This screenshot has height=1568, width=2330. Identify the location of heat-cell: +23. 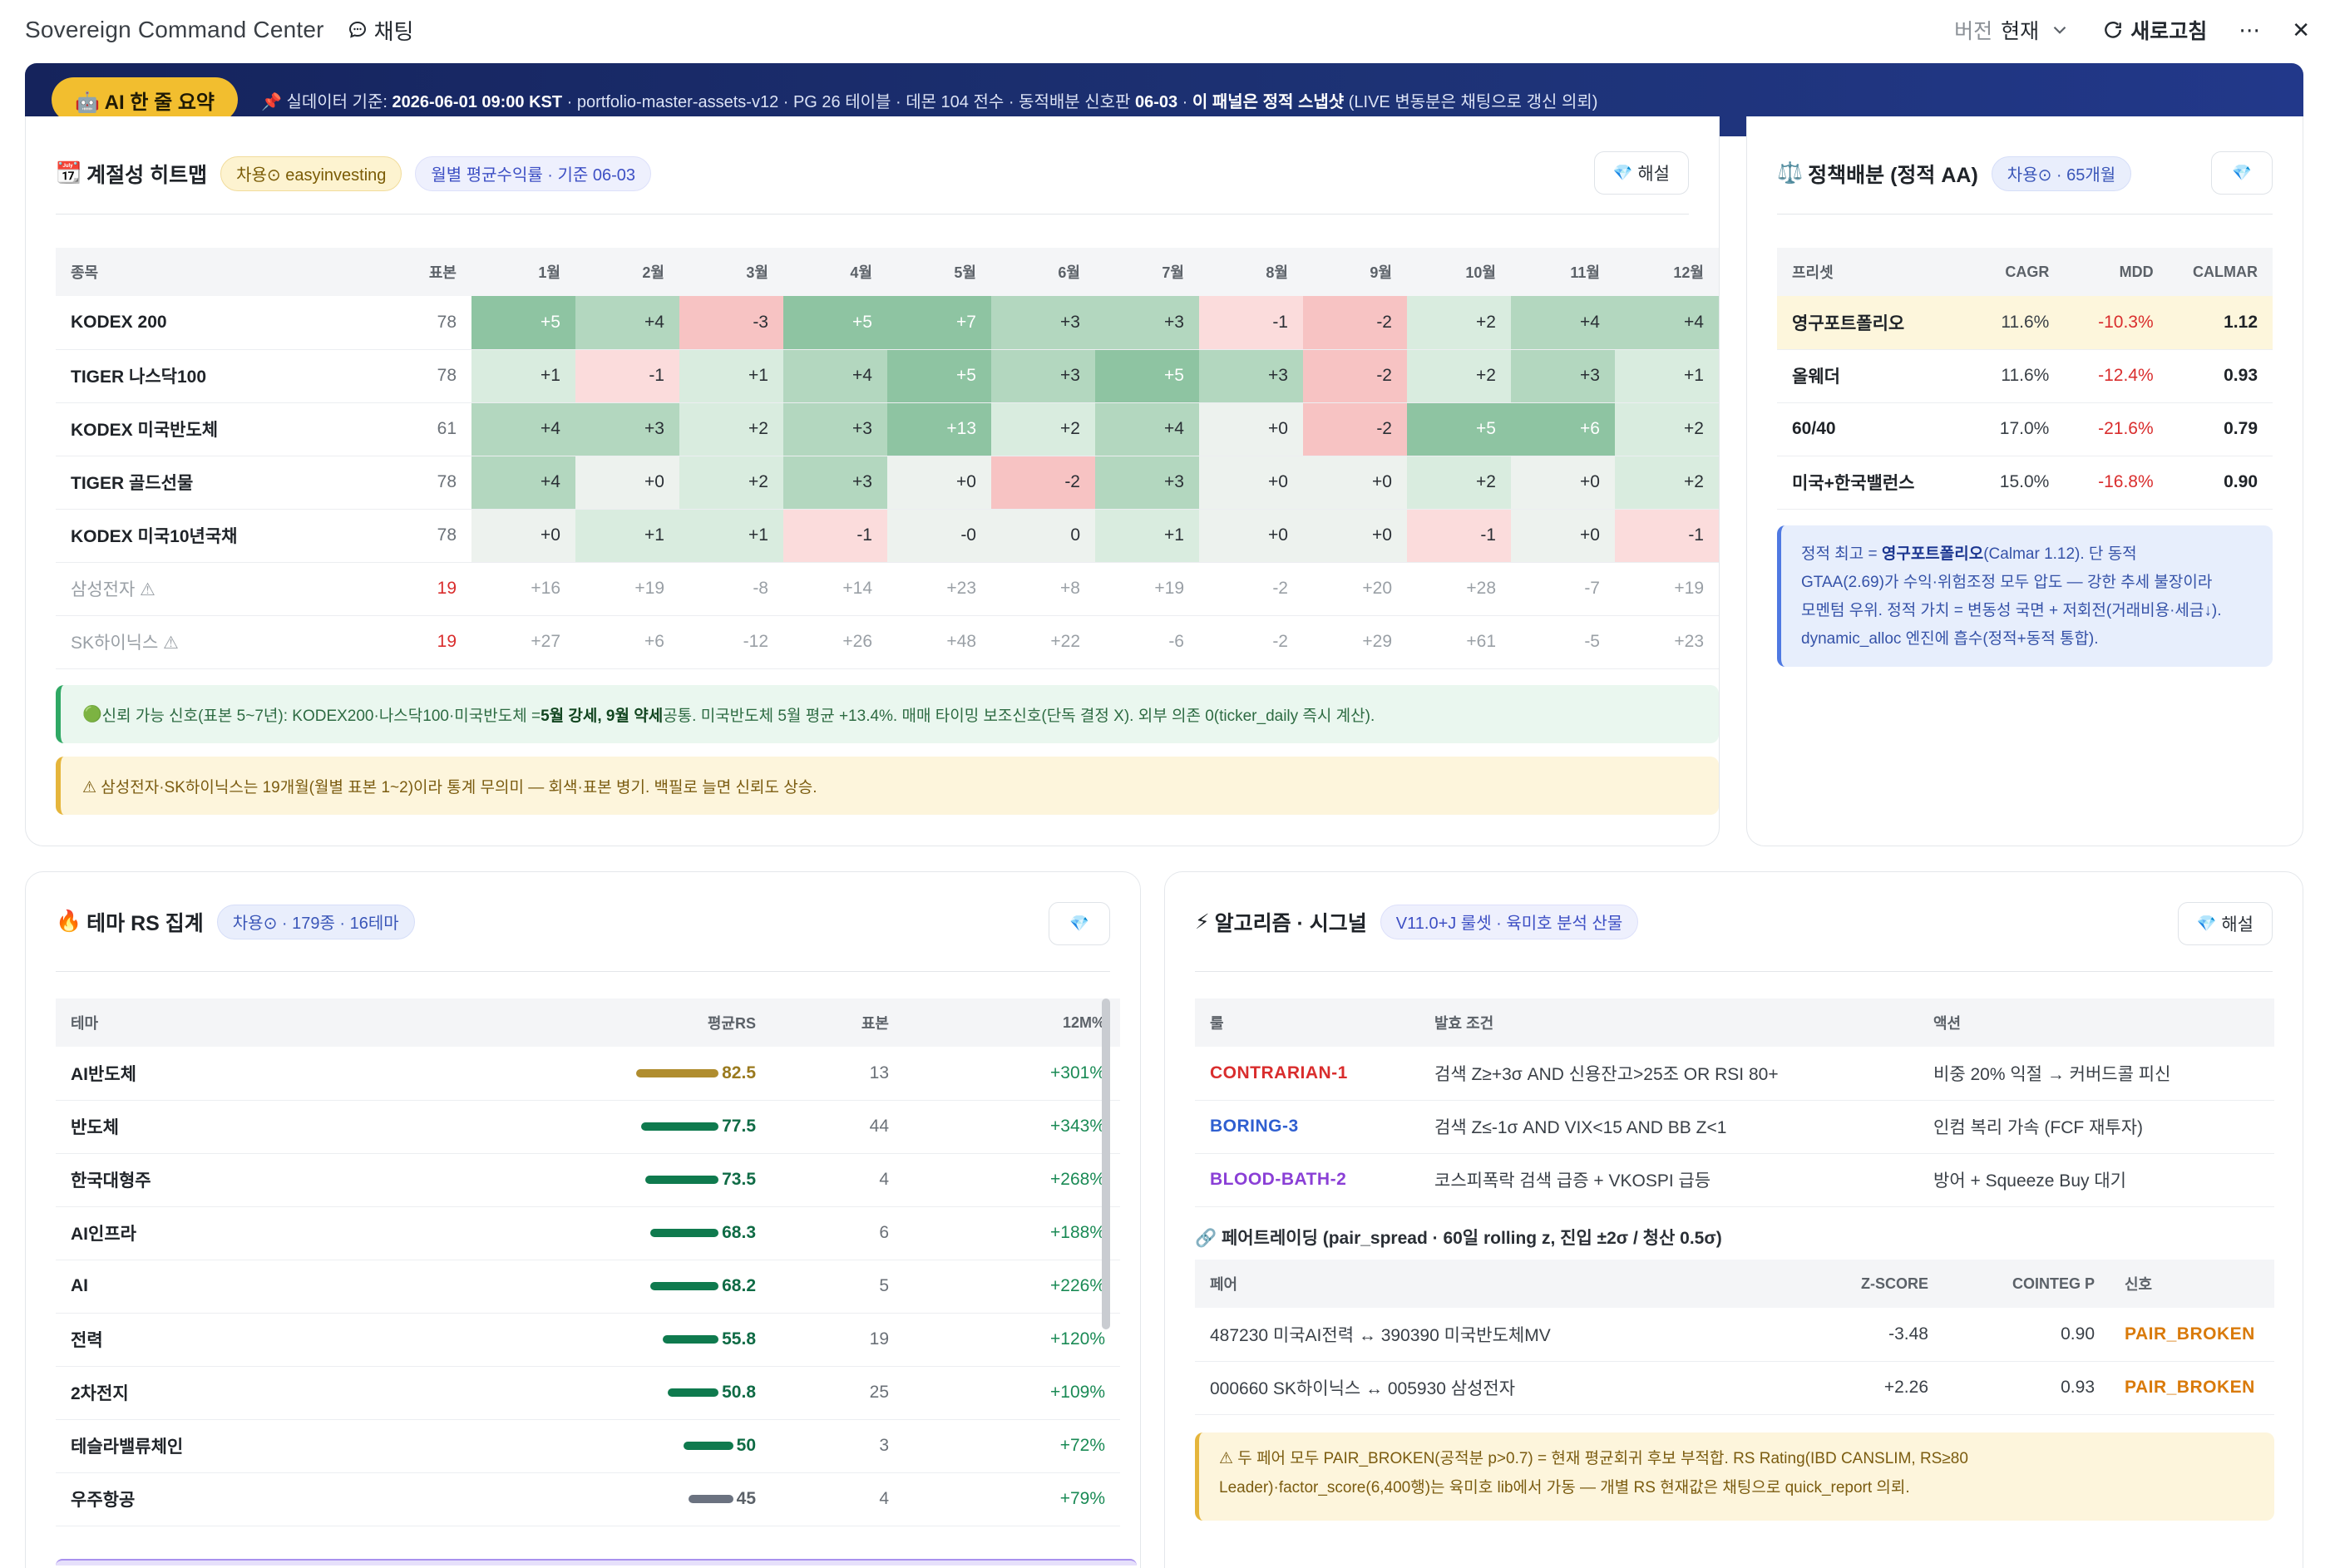
(1667, 642).